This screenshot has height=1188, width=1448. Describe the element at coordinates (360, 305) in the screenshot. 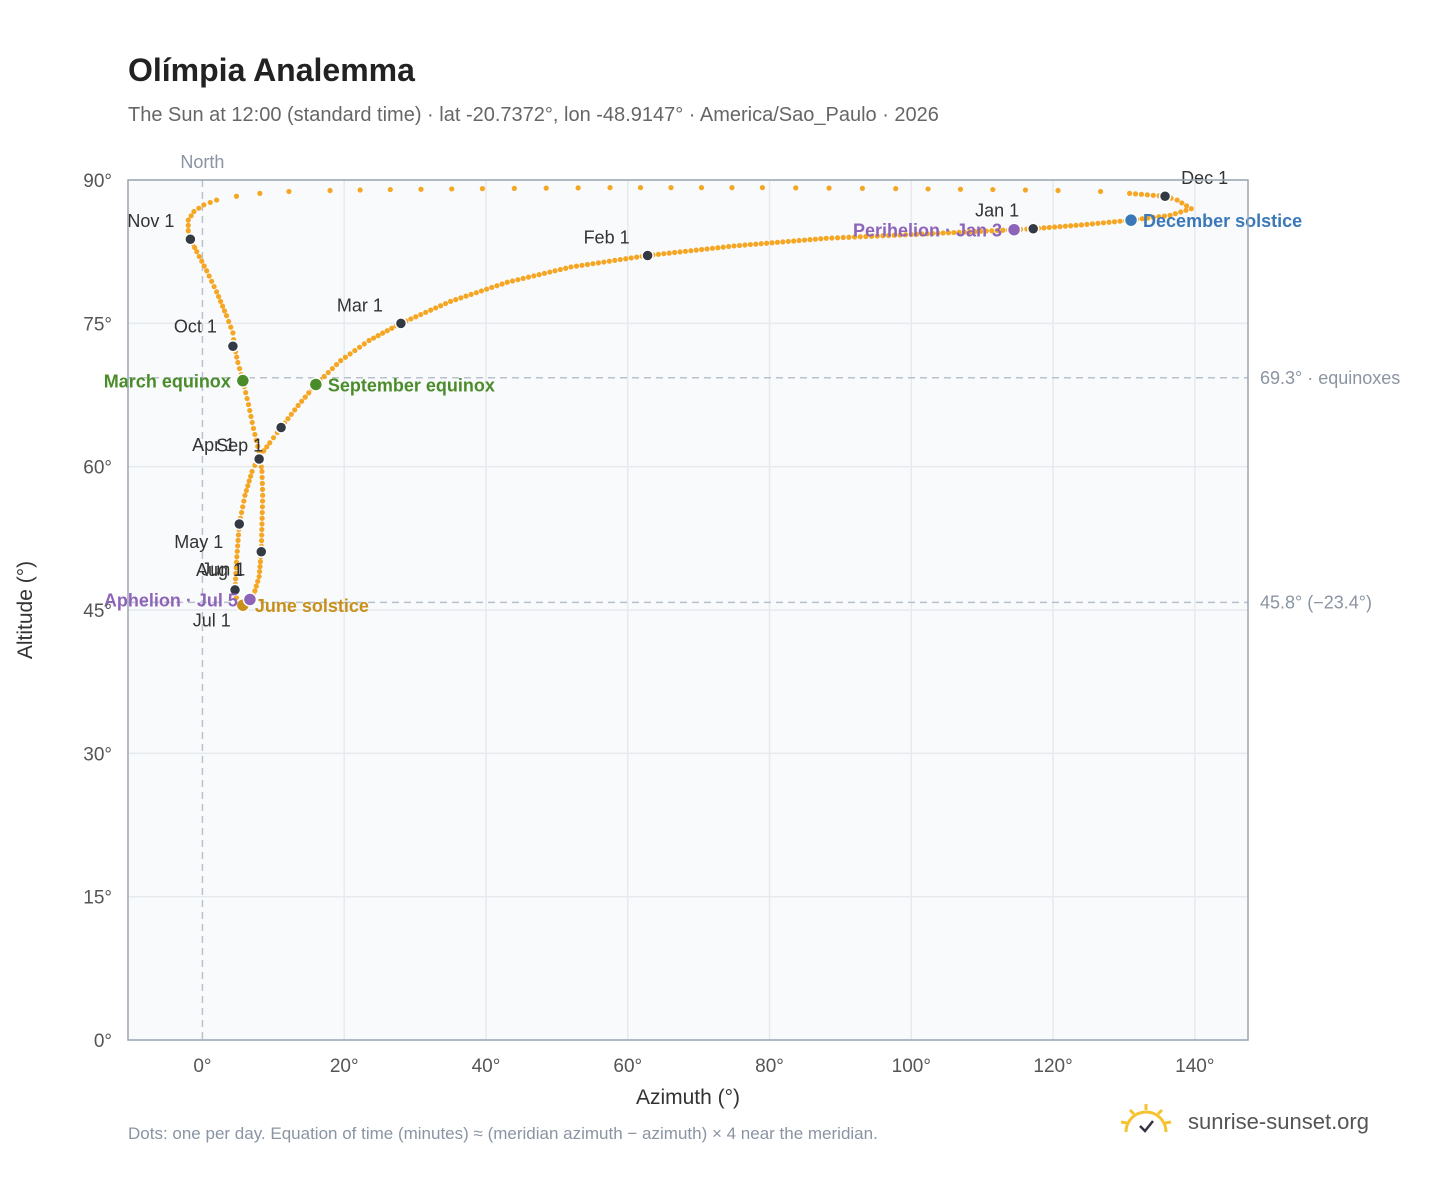

I see `month-label: Mar 1` at that location.